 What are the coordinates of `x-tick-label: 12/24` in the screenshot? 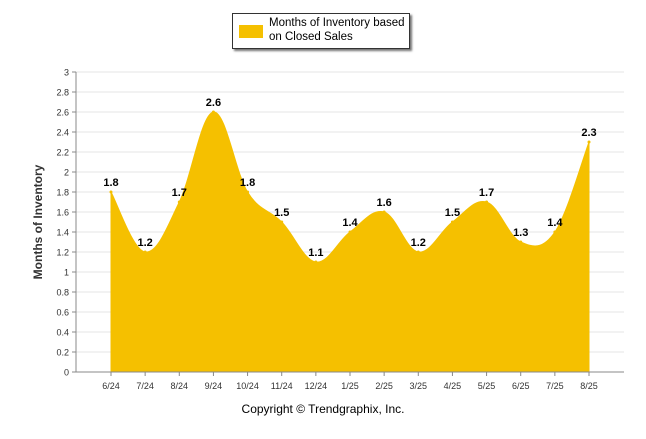 It's located at (316, 386).